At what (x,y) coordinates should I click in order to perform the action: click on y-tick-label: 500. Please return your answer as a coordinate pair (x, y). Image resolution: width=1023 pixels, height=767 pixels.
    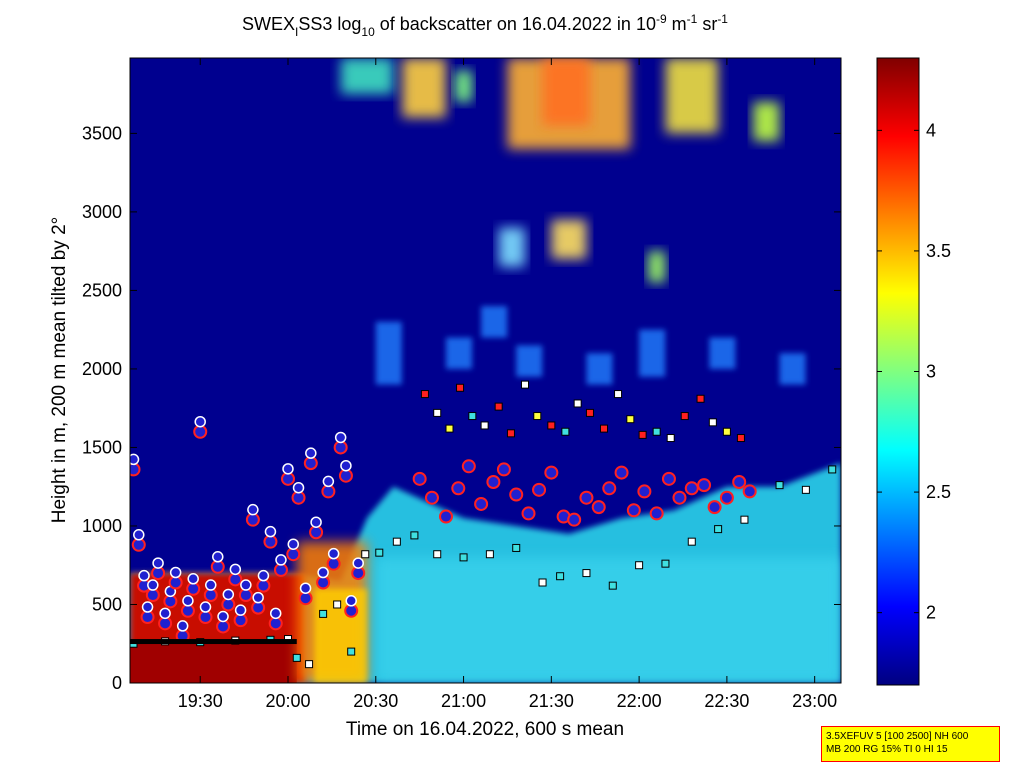
    Looking at the image, I should click on (107, 604).